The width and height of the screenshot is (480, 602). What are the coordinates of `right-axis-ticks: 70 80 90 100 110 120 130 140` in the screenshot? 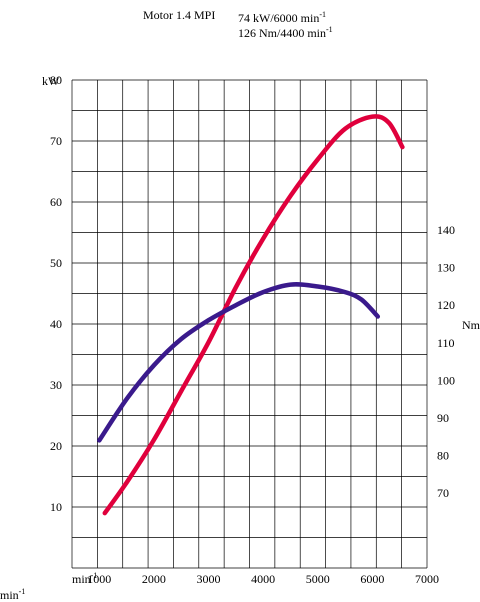 It's located at (446, 361).